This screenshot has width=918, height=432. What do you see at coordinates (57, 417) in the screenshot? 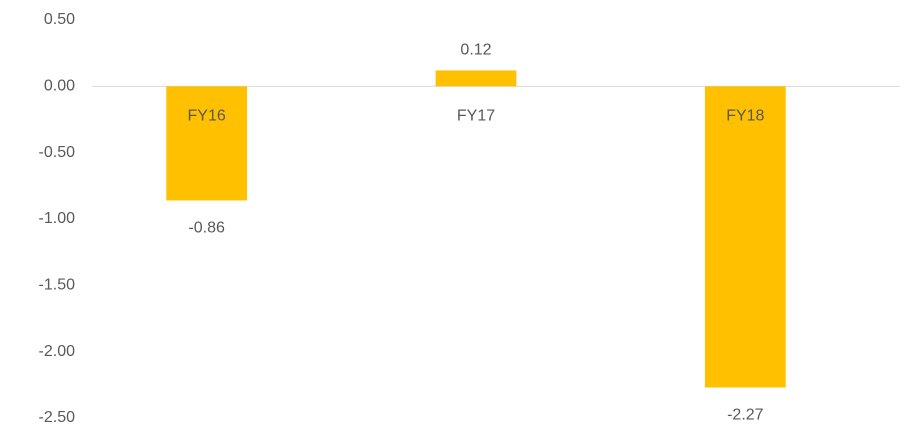
I see `y-tick-label: -2.50` at bounding box center [57, 417].